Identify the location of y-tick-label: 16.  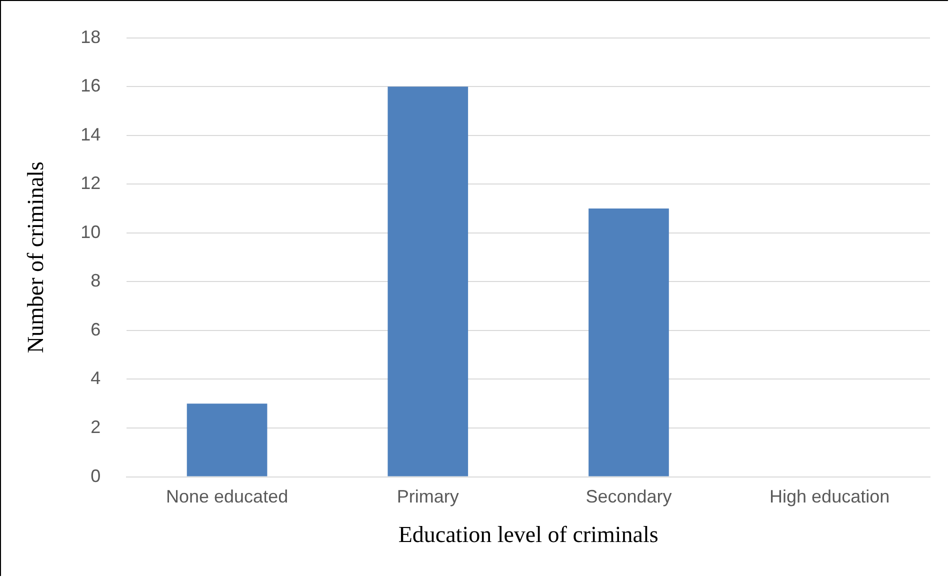
(90, 86).